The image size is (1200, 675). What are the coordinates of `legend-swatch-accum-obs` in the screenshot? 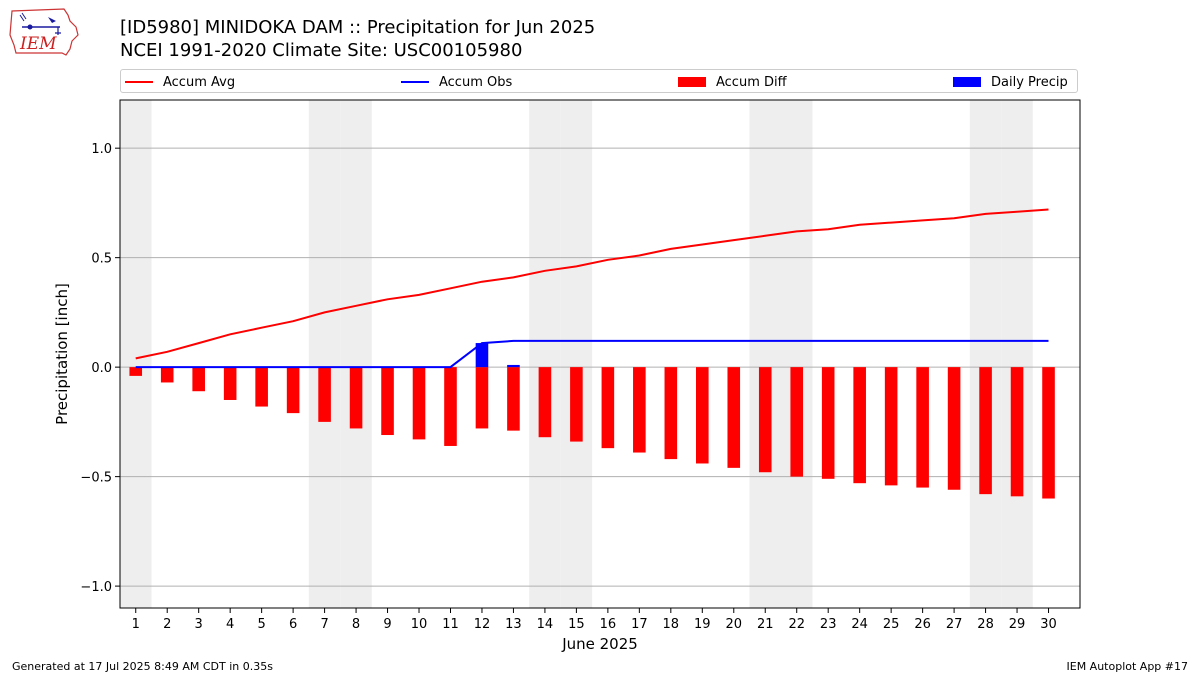 It's located at (415, 82).